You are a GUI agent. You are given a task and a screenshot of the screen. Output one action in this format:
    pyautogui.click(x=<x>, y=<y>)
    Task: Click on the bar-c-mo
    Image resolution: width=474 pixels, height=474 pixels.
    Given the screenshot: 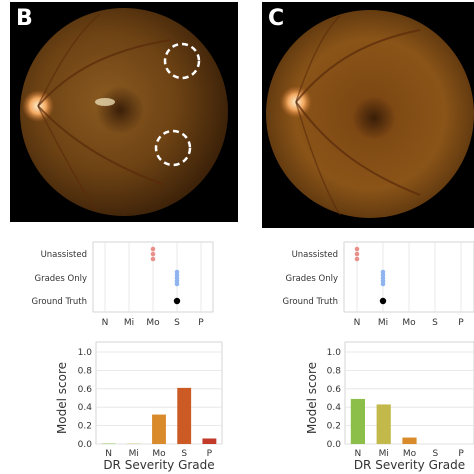 What is the action you would take?
    pyautogui.click(x=409, y=440)
    